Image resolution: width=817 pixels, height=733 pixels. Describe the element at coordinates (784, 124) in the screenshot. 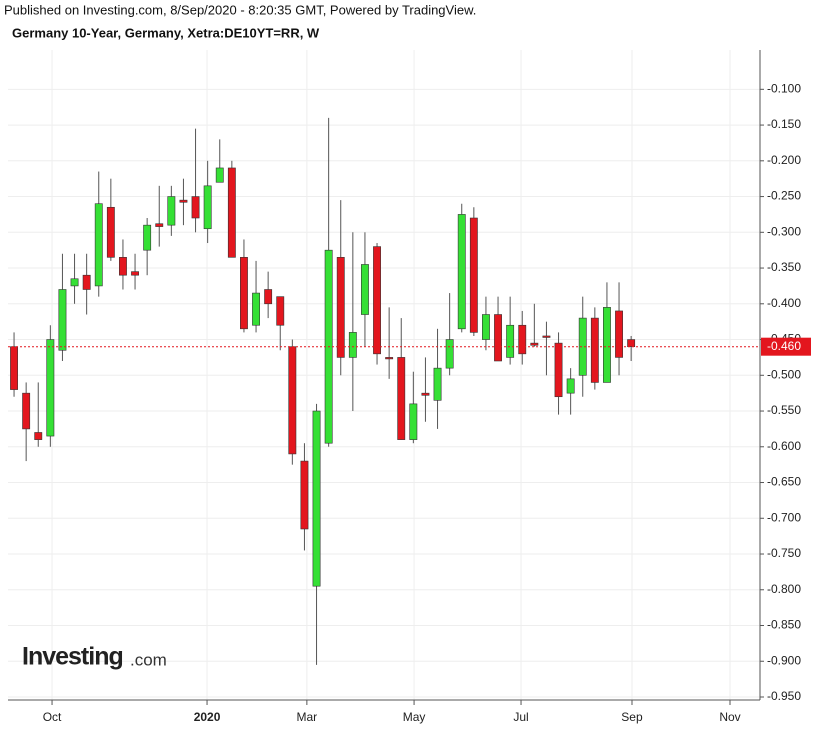

I see `y-tick-label: -0.150` at that location.